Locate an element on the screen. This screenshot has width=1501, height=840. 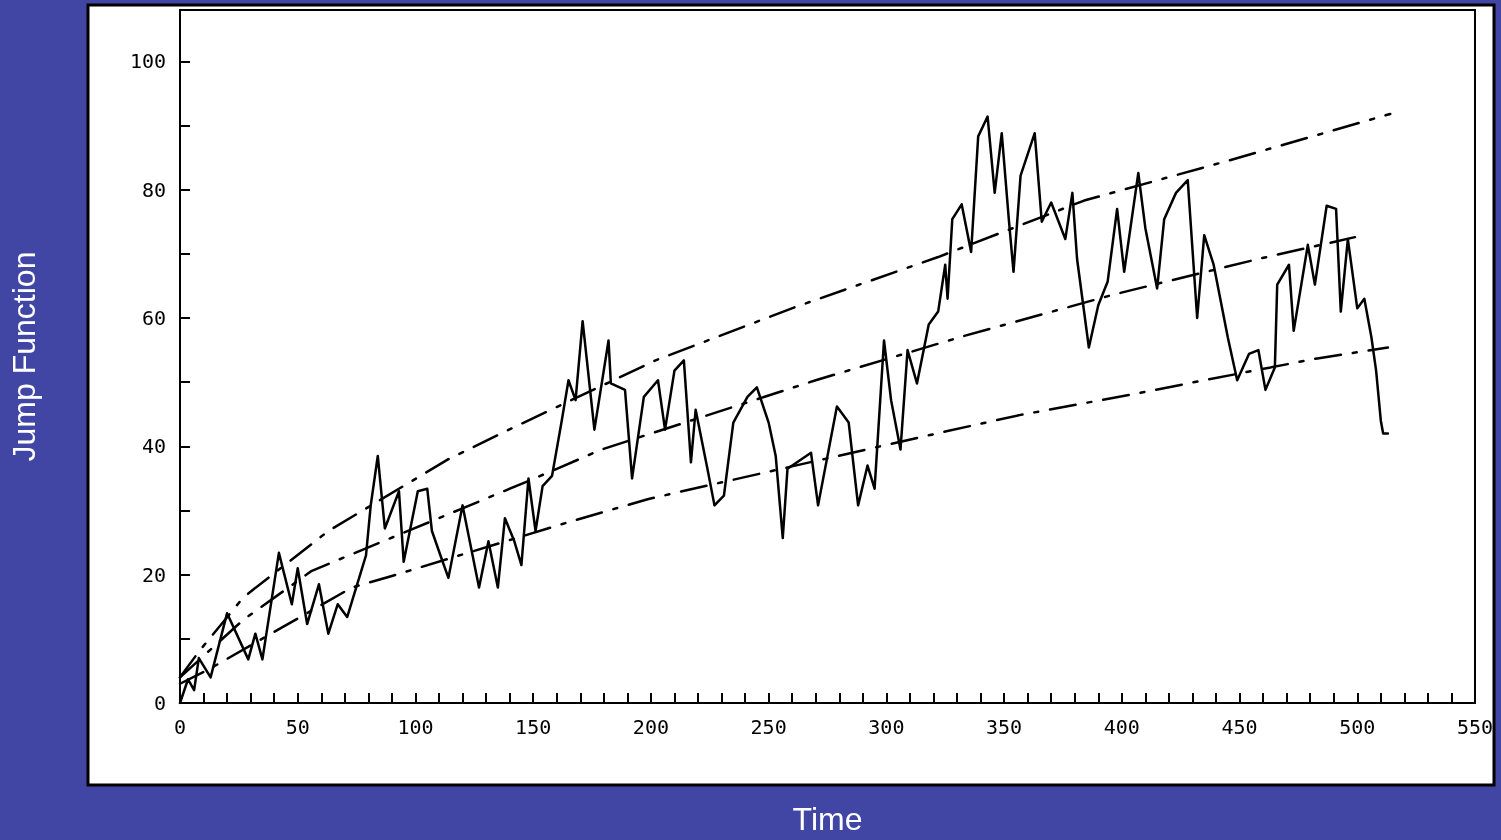
x-tick-label: 250 is located at coordinates (768, 727).